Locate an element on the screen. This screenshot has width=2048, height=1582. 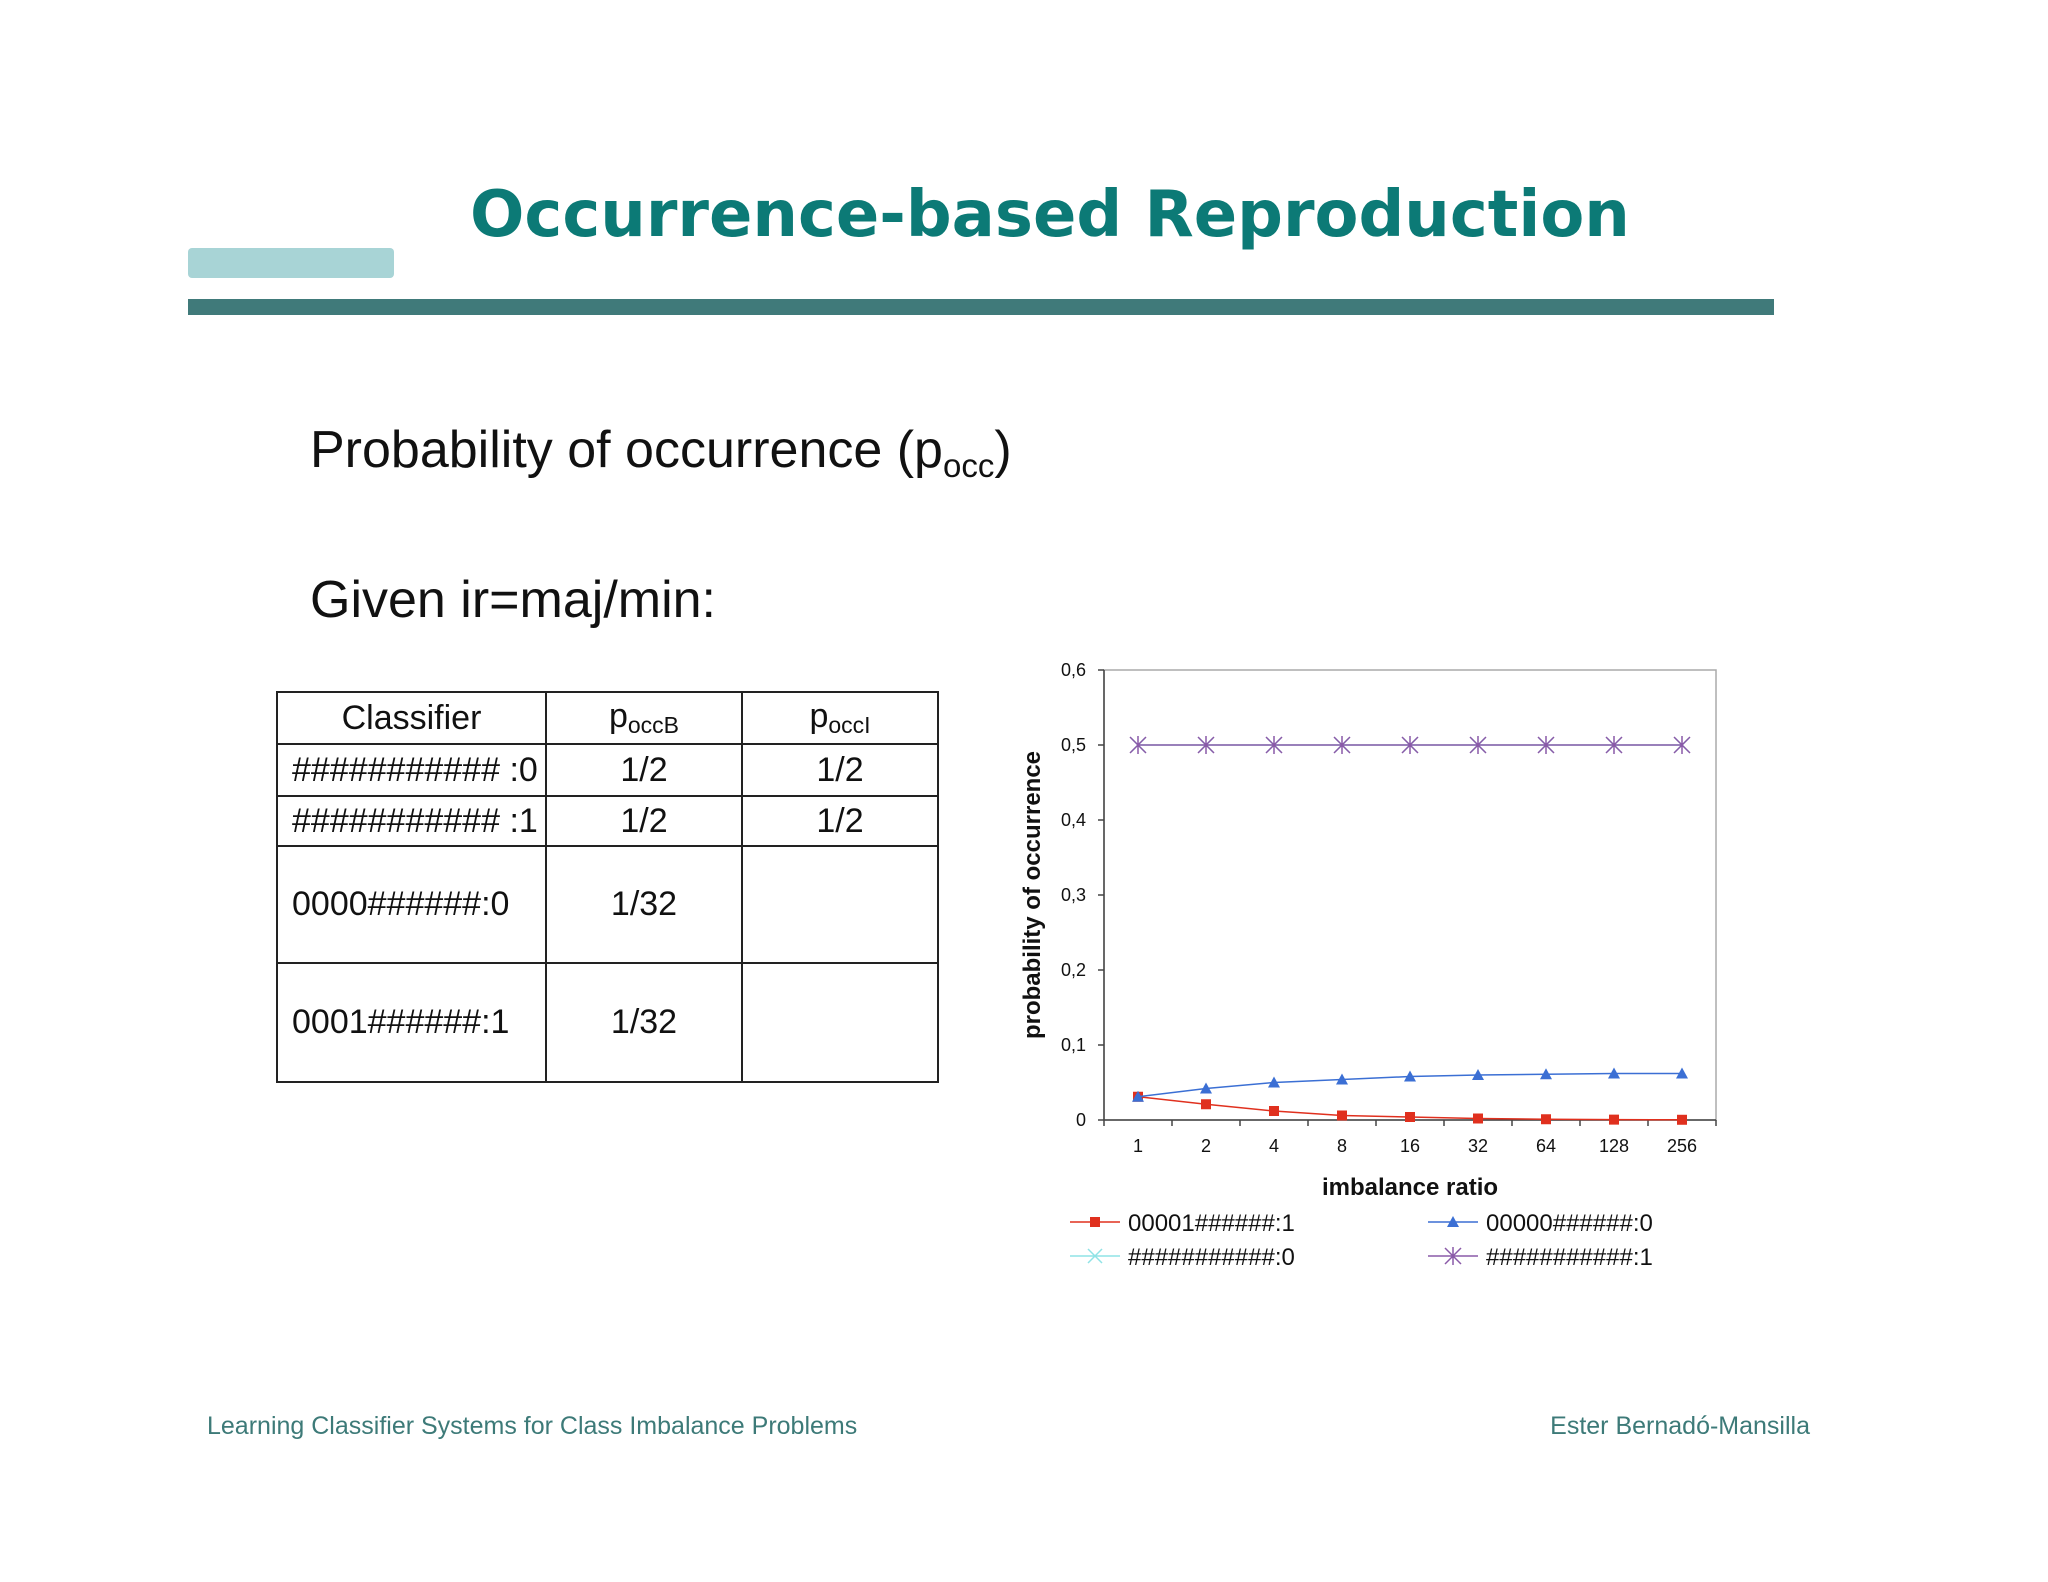
table-cell-classifier: 0000######:0 is located at coordinates (411, 904).